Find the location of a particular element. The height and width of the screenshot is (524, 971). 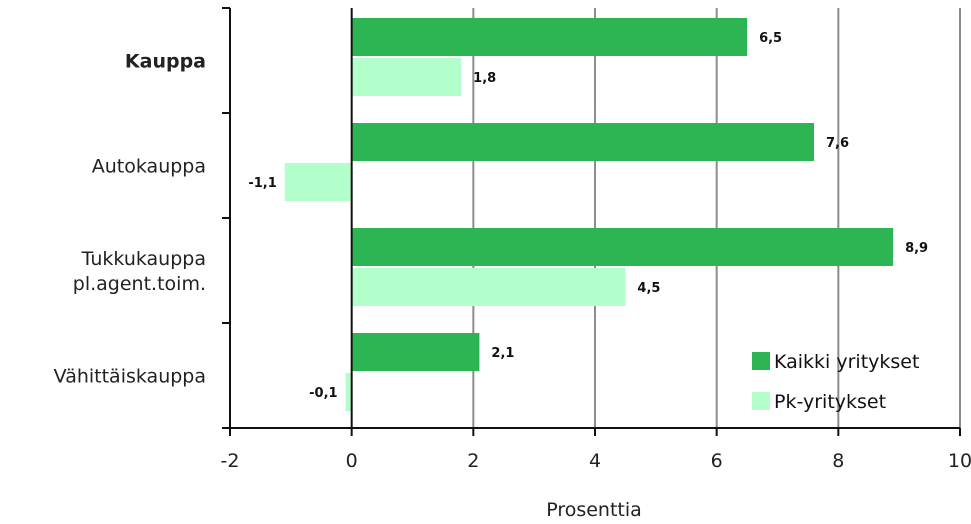

category-label-3: Vähittäiskauppa is located at coordinates (130, 377).